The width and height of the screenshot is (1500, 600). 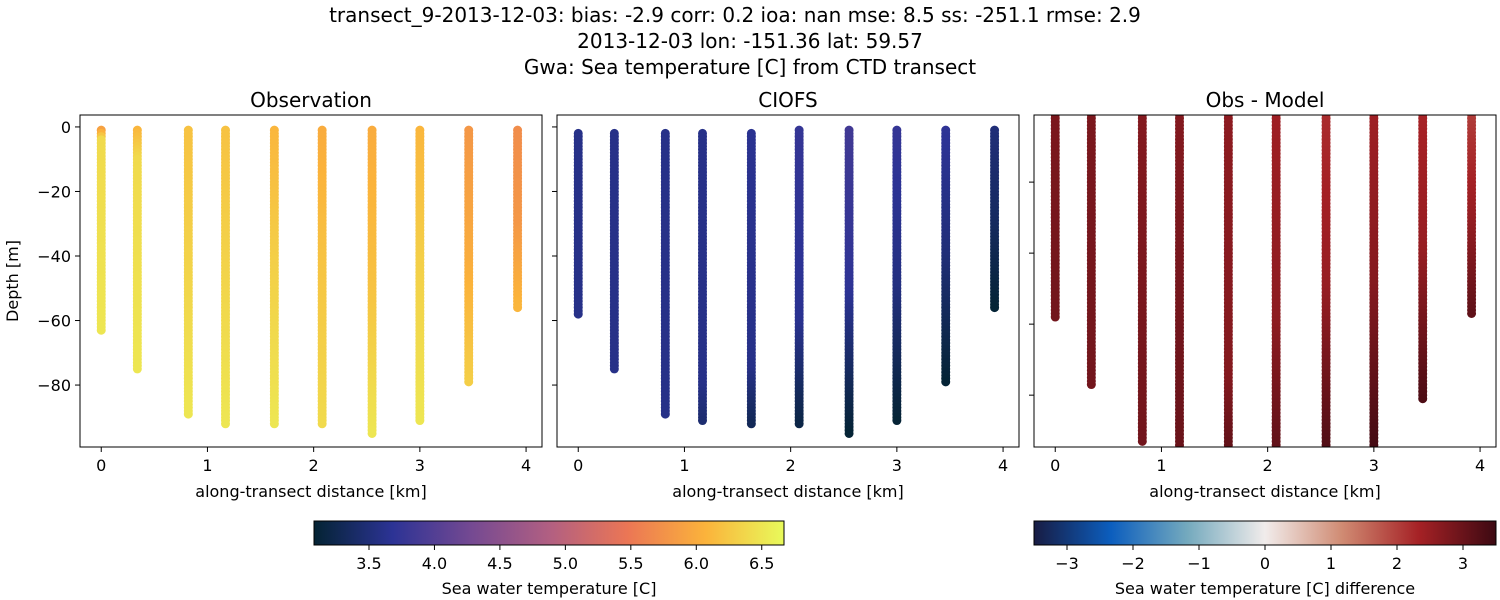 What do you see at coordinates (54, 321) in the screenshot?
I see `y-tick-label: −60` at bounding box center [54, 321].